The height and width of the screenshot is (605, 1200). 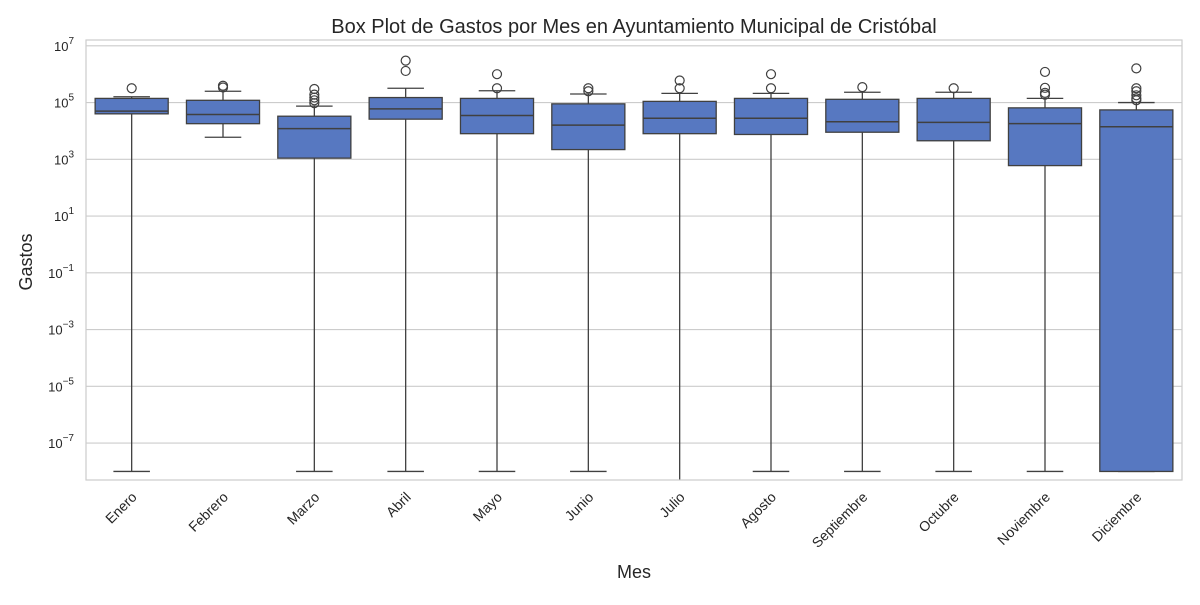 What do you see at coordinates (588, 278) in the screenshot?
I see `box-junio` at bounding box center [588, 278].